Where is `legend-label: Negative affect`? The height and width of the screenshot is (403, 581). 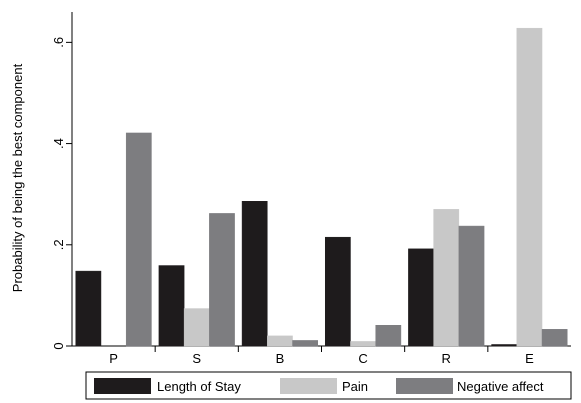 legend-label: Negative affect is located at coordinates (500, 386).